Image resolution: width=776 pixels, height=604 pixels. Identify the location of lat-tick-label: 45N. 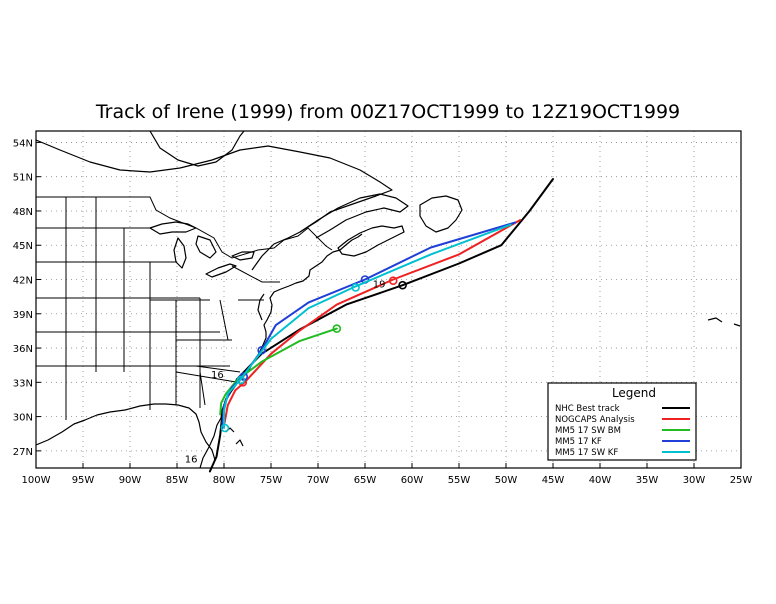
(23, 246).